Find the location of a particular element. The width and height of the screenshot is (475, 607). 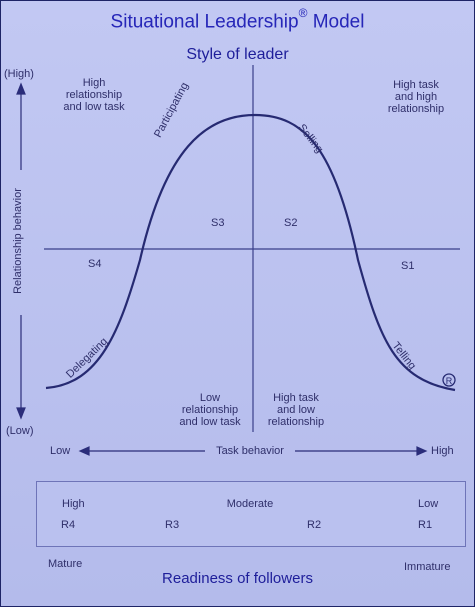

y-axis-high-label: (High) is located at coordinates (19, 74).